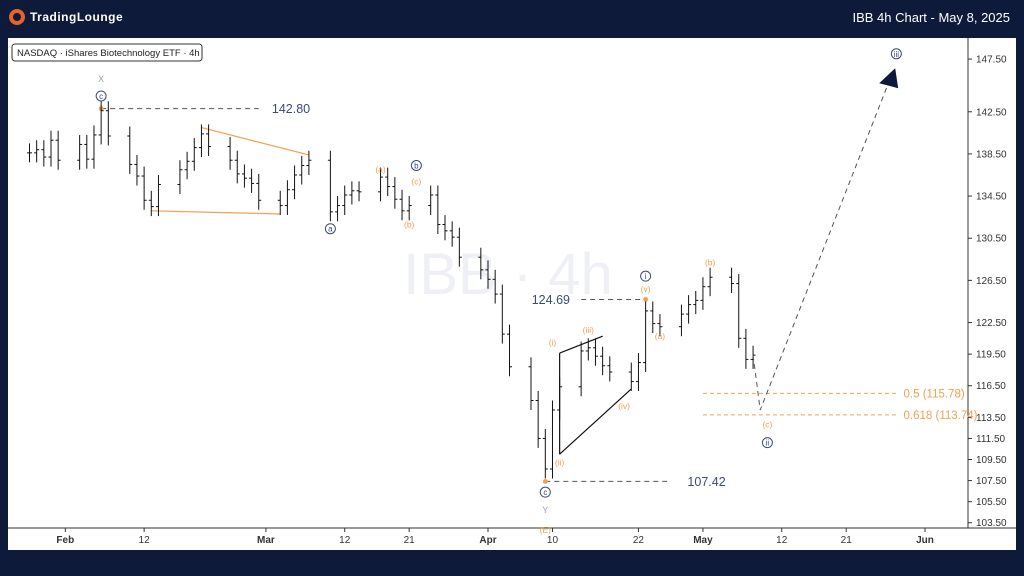  I want to click on triangle-lower-line, so click(216, 212).